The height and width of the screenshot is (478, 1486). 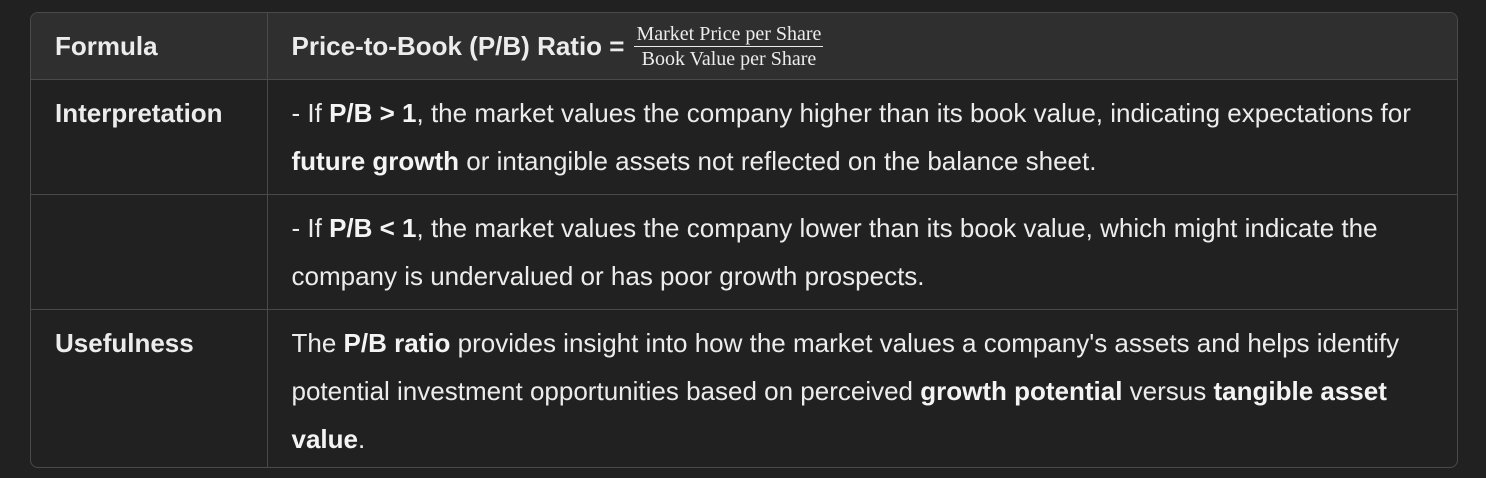 I want to click on header-formula: Formula, so click(x=149, y=46).